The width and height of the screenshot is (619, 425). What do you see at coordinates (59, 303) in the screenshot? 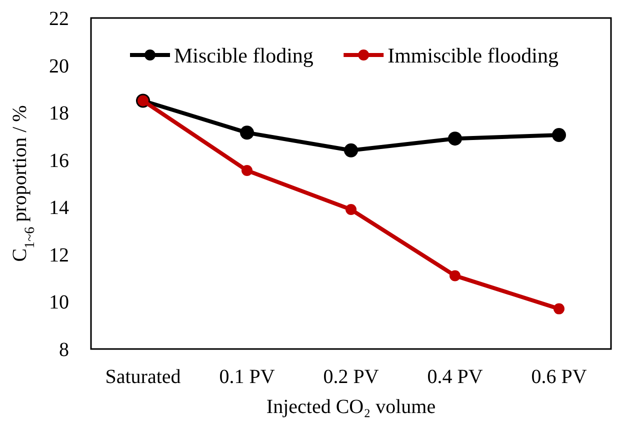
I see `y-tick-label: 10` at bounding box center [59, 303].